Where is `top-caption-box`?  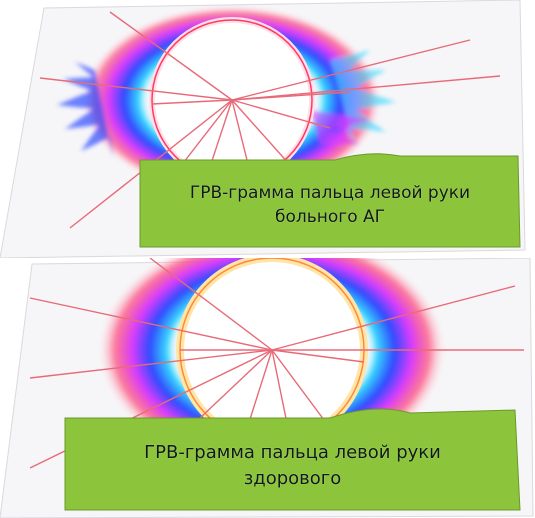
top-caption-box is located at coordinates (330, 200).